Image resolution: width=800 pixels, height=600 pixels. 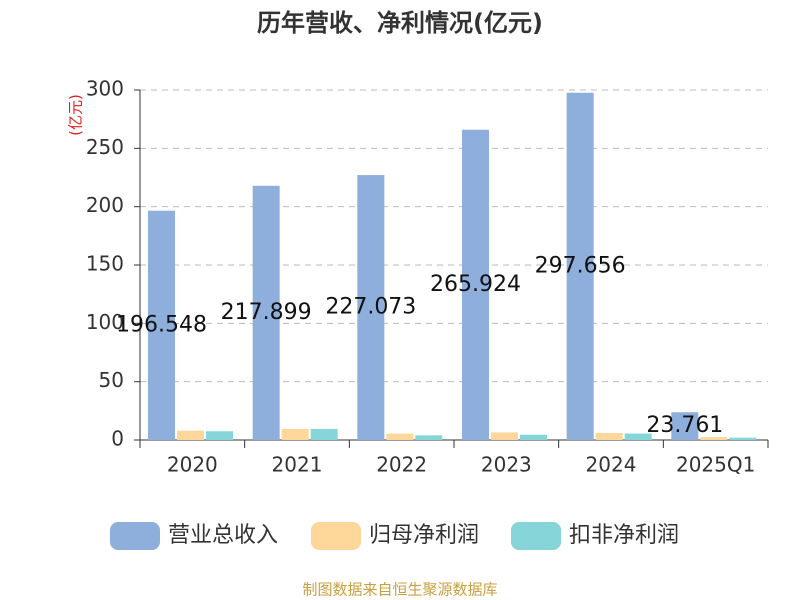 I want to click on y-tick-label: 0, so click(x=117, y=439).